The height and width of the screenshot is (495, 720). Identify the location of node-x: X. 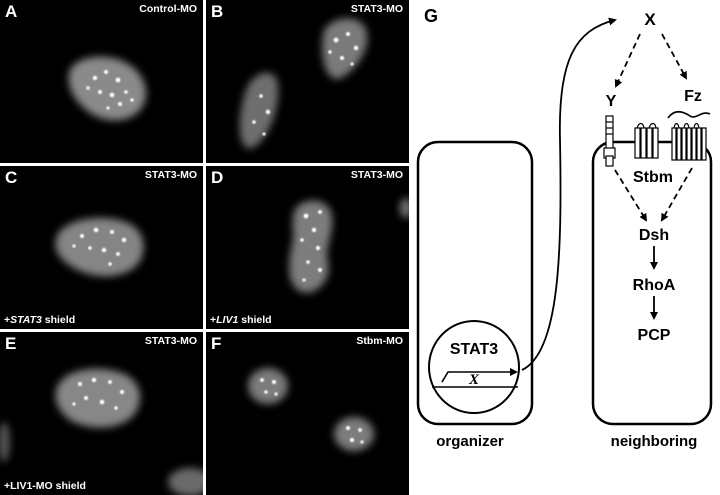
(650, 19).